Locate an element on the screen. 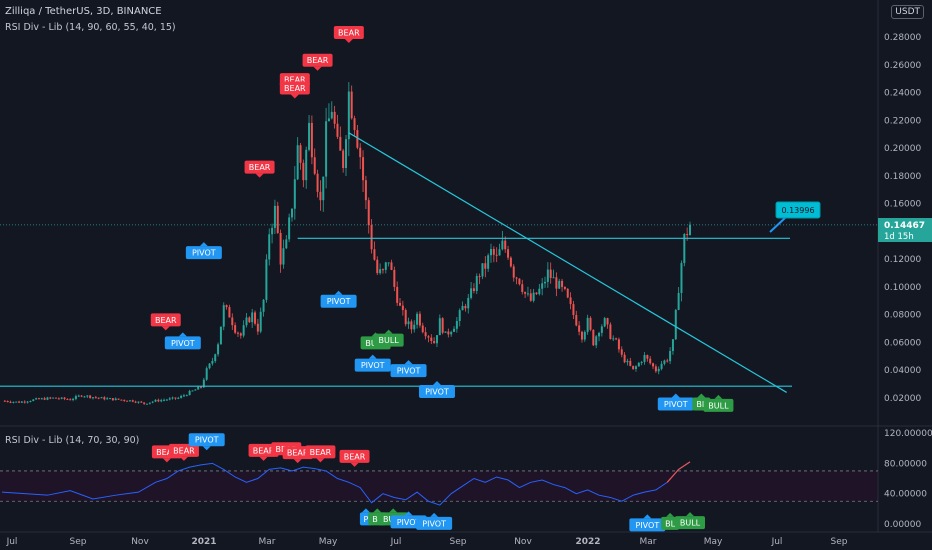  time-tick: May is located at coordinates (713, 542).